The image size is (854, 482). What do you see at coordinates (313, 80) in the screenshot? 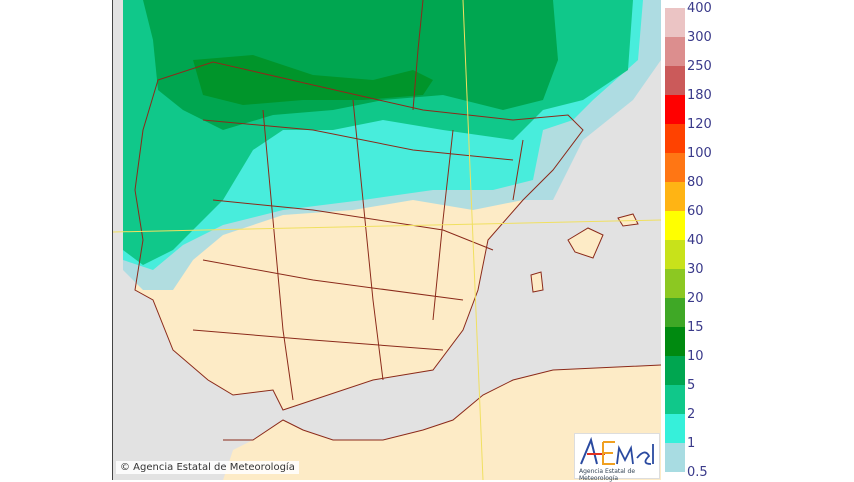
I see `precip-zone-15mm` at bounding box center [313, 80].